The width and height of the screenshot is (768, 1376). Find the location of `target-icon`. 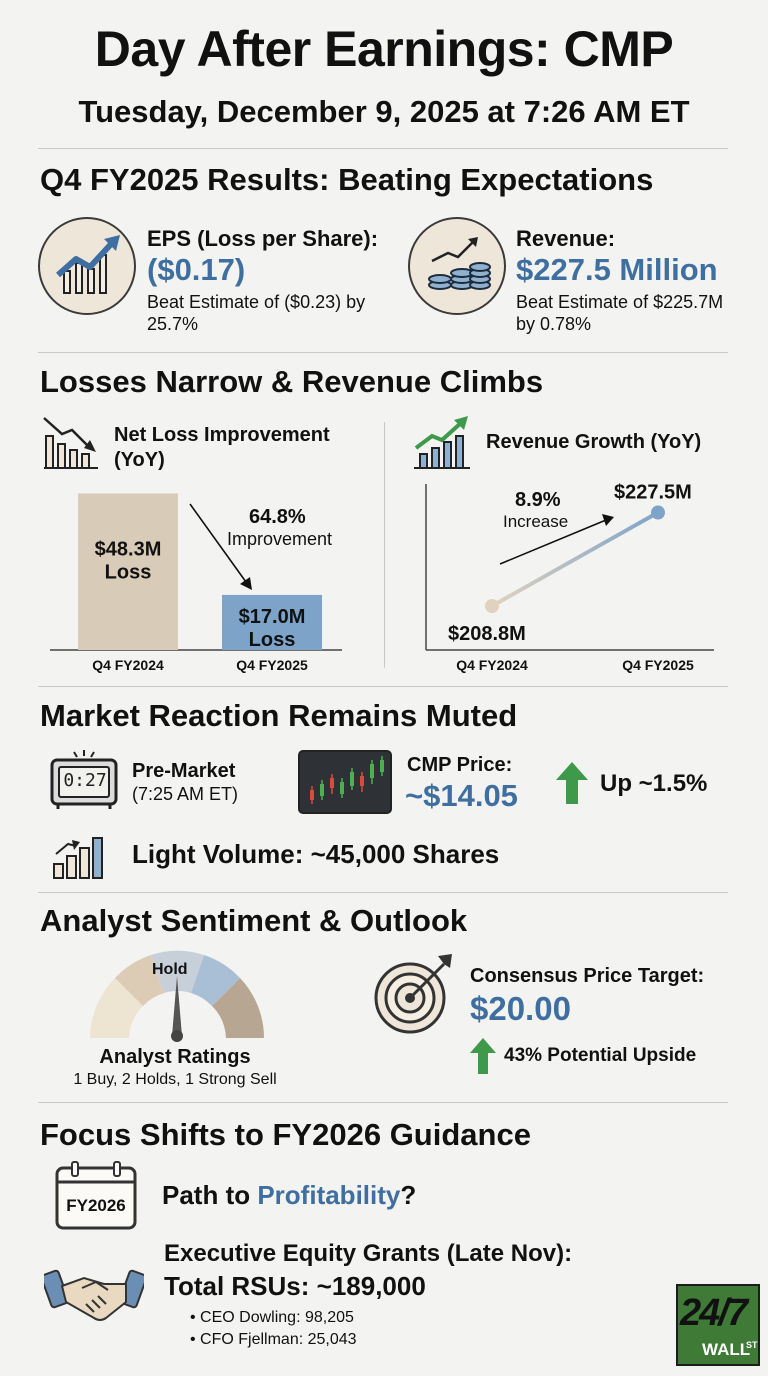

target-icon is located at coordinates (415, 995).